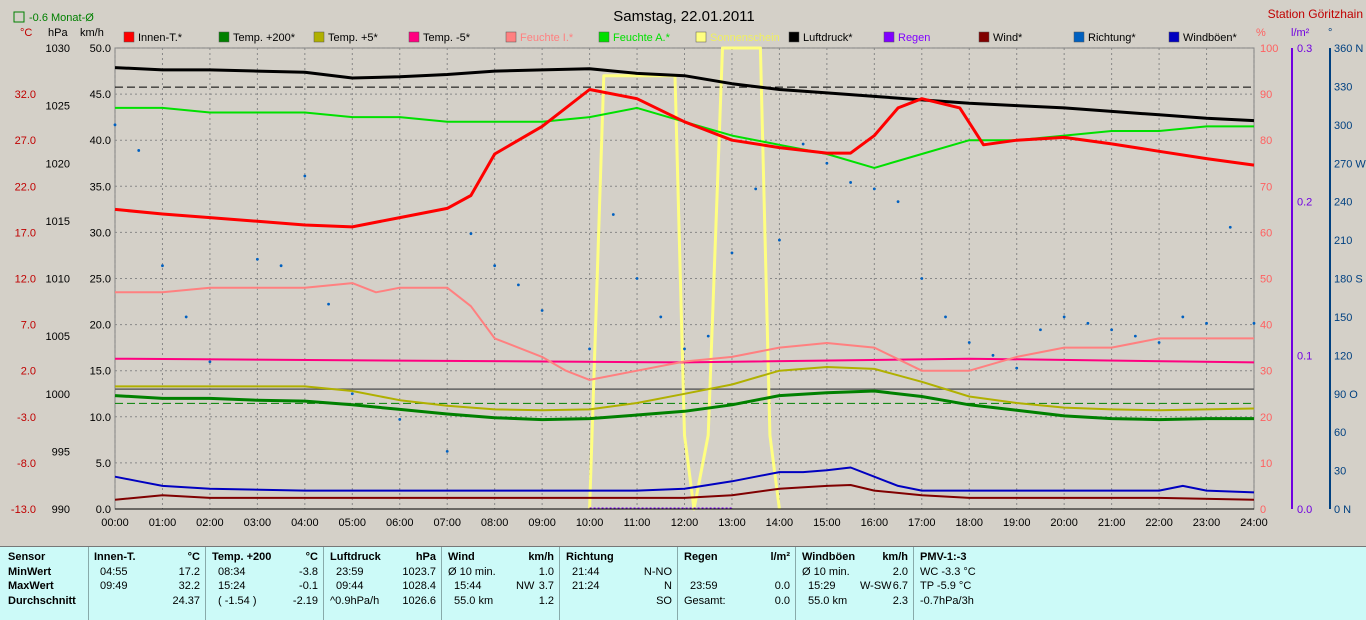 Image resolution: width=1366 pixels, height=620 pixels. Describe the element at coordinates (30, 571) in the screenshot. I see `stats-label-min: MinWert` at that location.